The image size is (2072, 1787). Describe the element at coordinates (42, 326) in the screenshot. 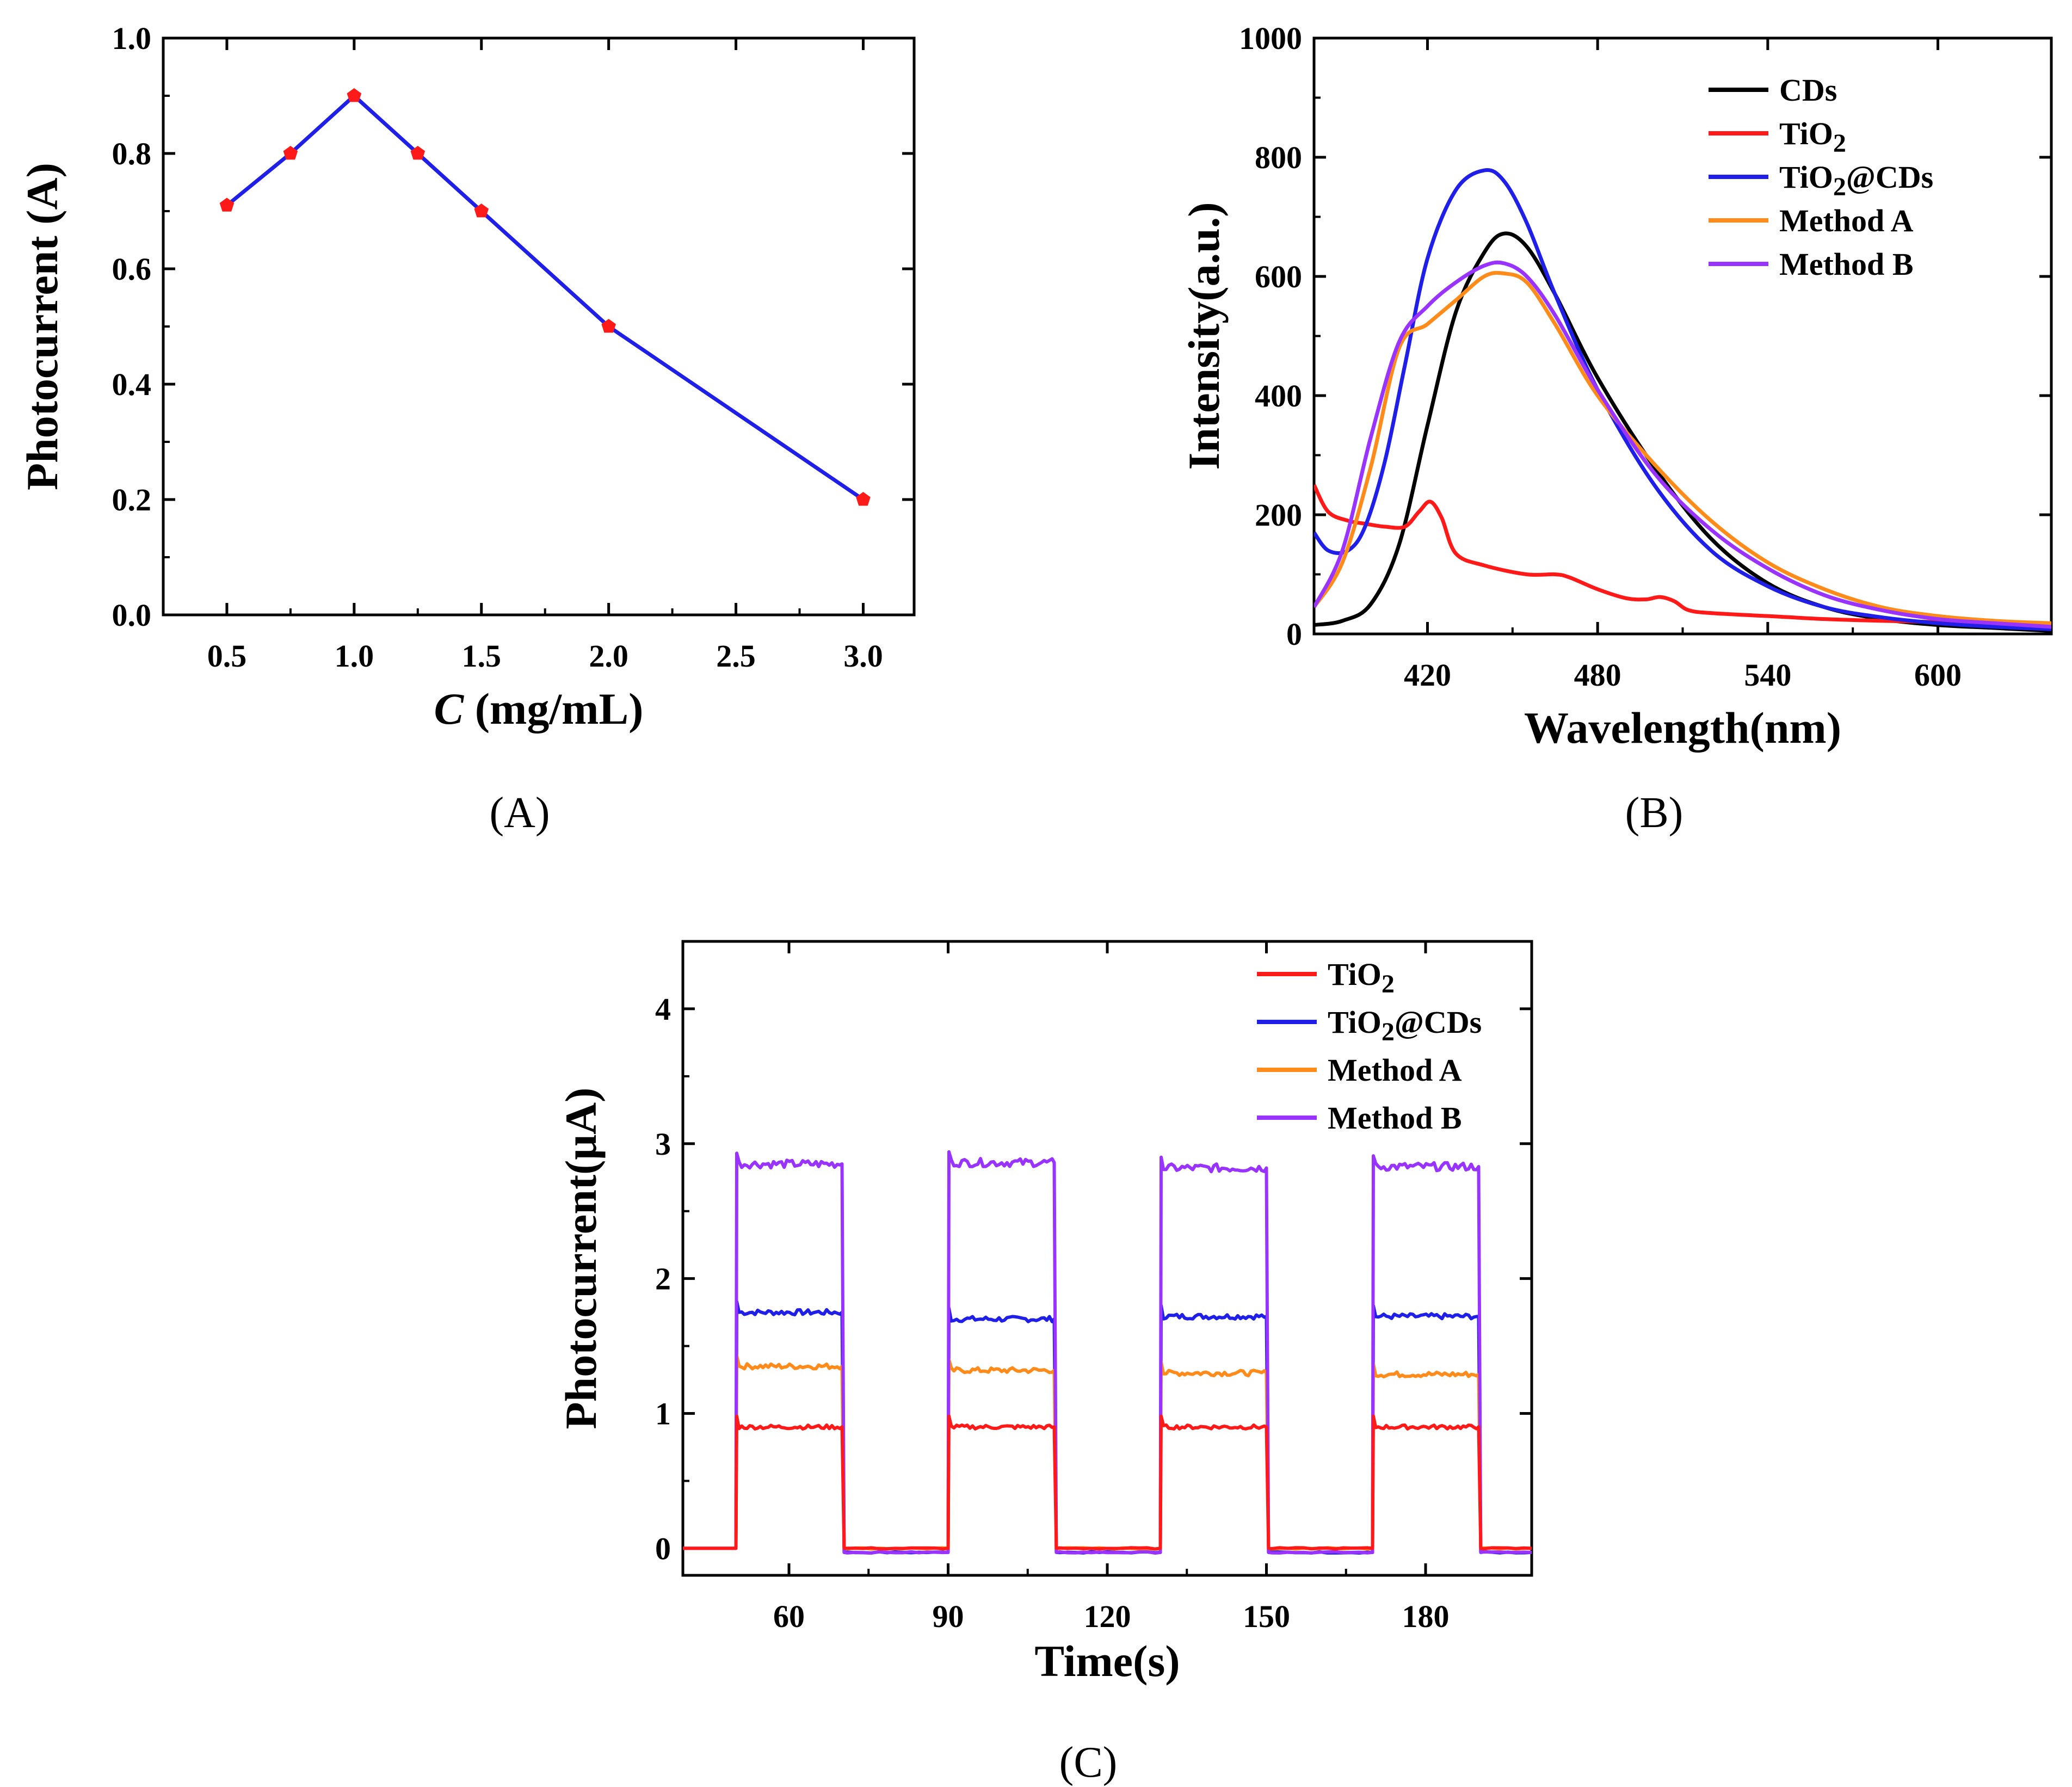

I see `chart-a-y-axis-title: Photocurrent (A)` at that location.